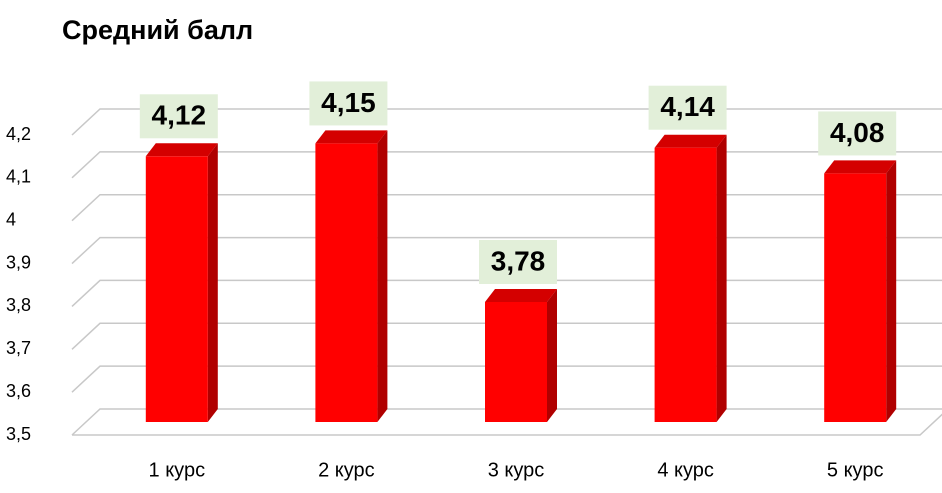 This screenshot has height=493, width=942. I want to click on y-tick-label: 4,1, so click(18, 177).